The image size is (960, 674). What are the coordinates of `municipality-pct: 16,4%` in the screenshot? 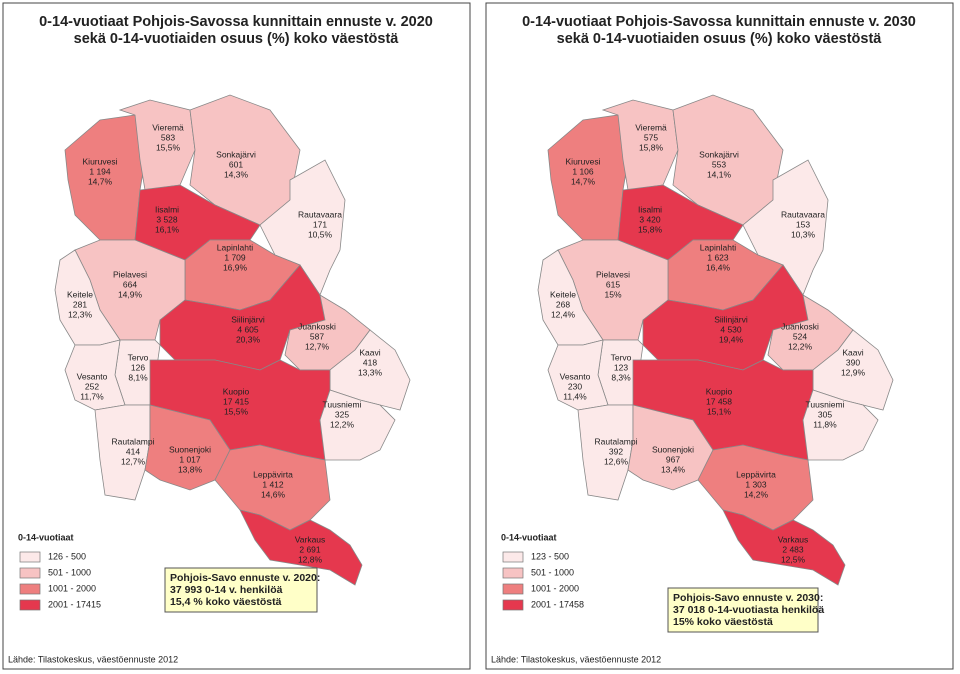 It's located at (718, 267).